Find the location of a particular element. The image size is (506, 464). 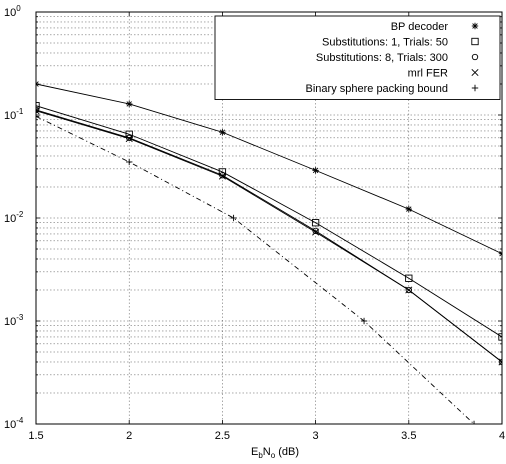

y-tick-label-exponent: -2 is located at coordinates (20, 214).